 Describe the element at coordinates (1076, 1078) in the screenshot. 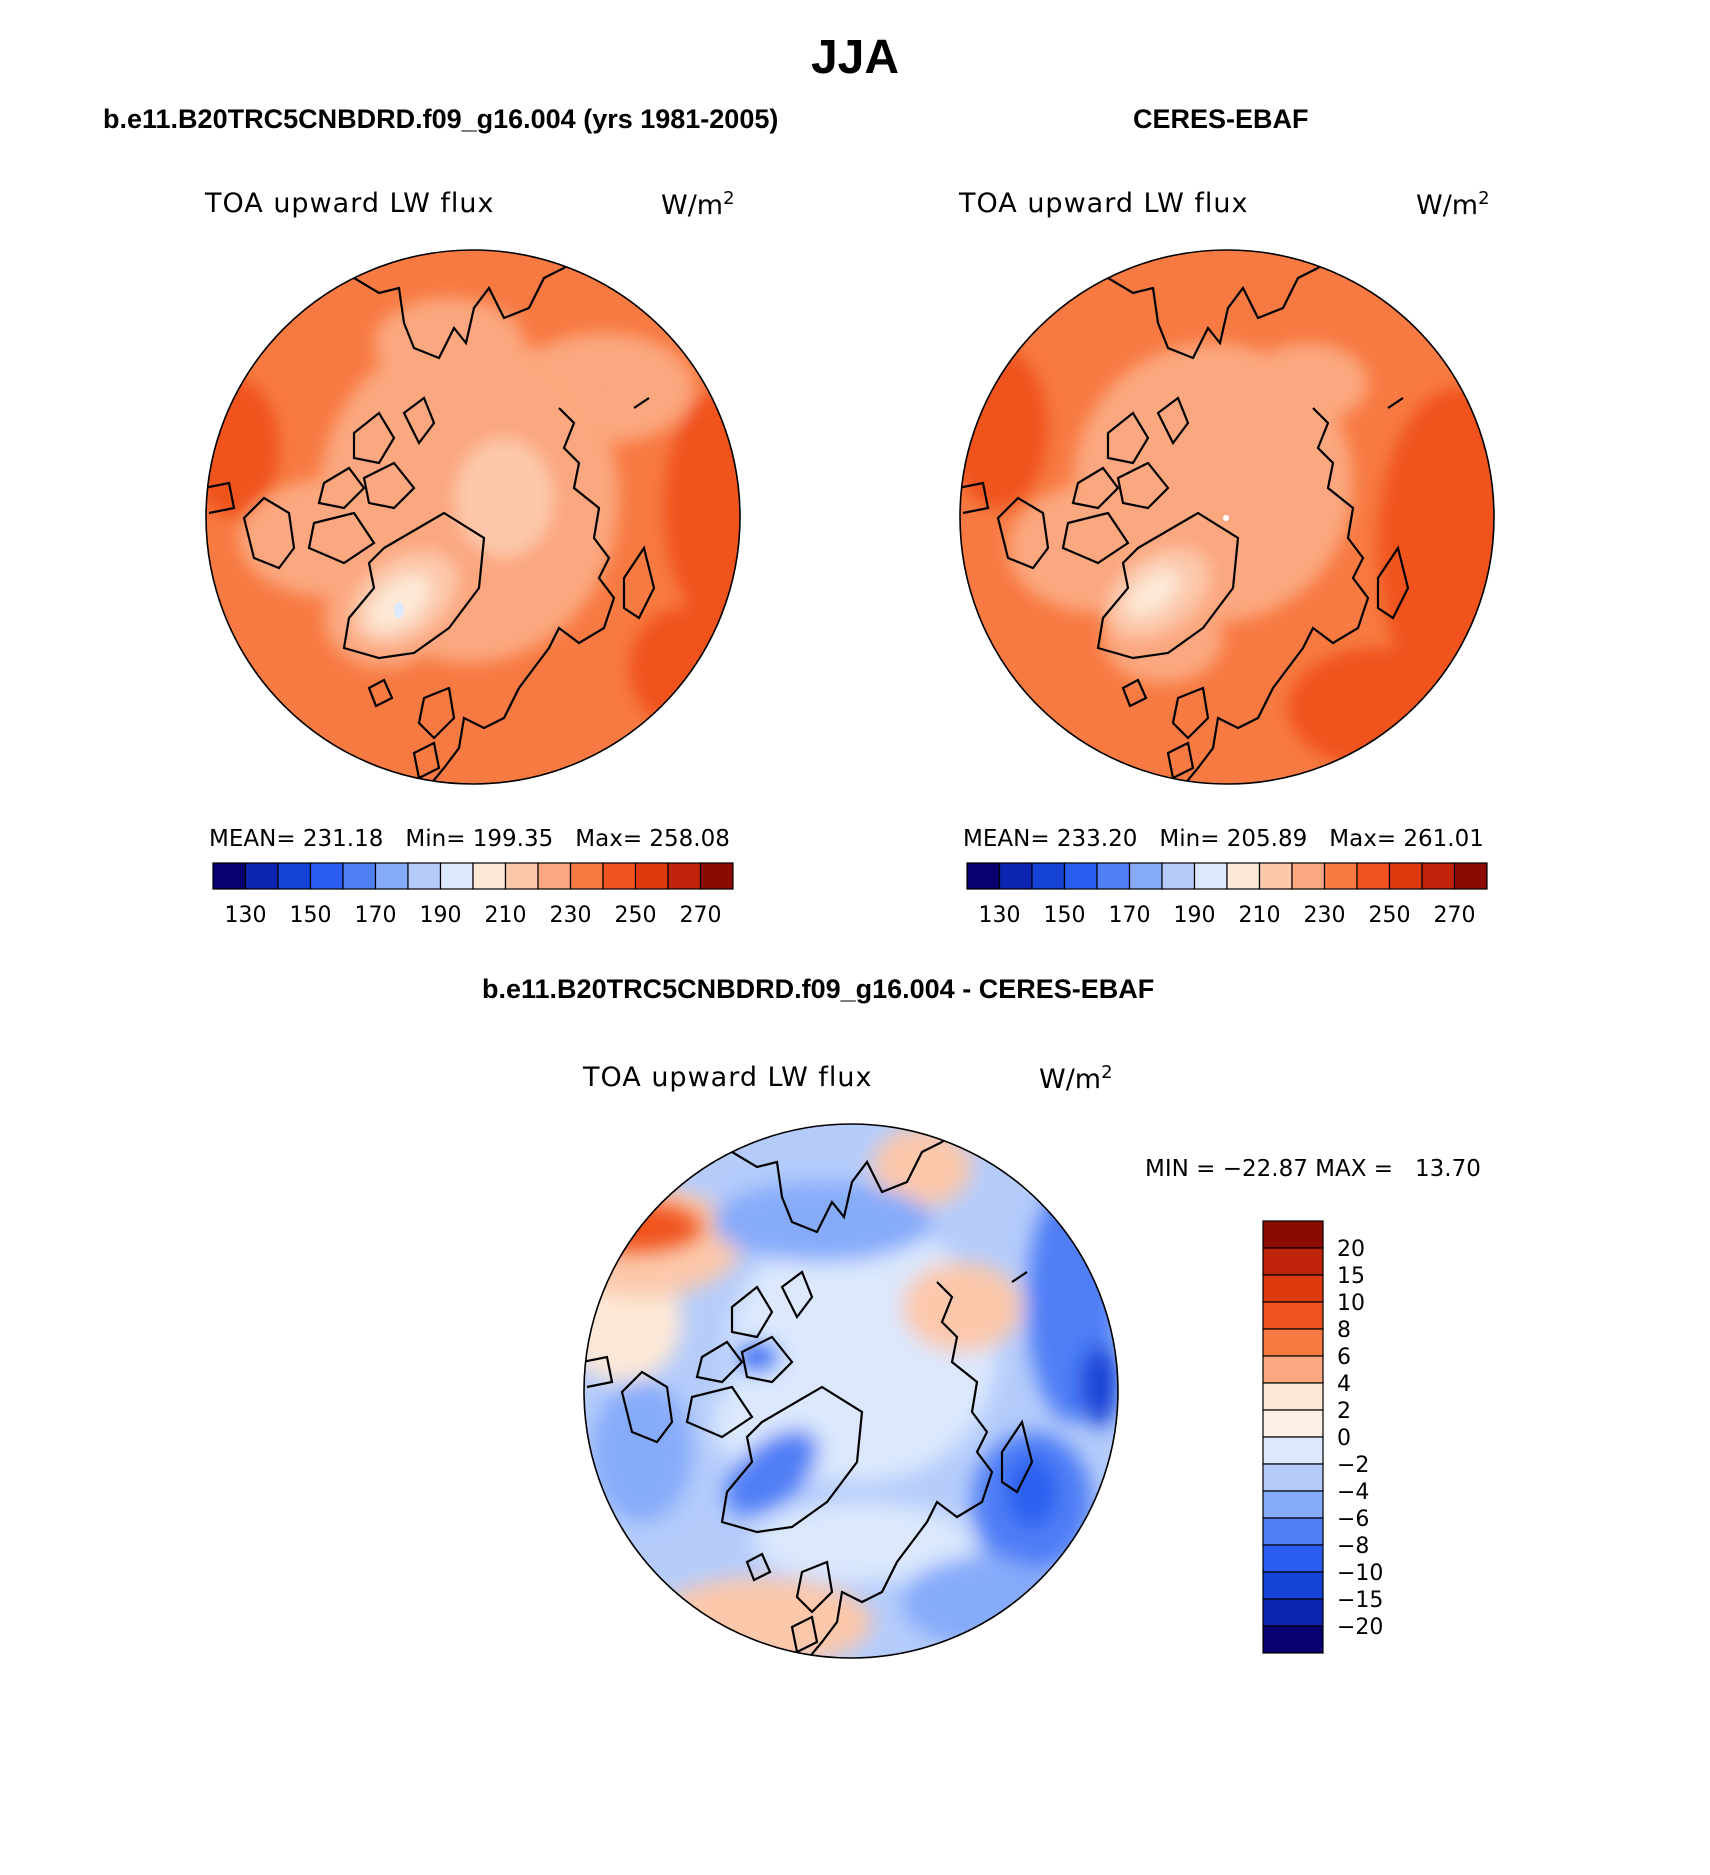

I see `panel3-units: W/m2` at that location.